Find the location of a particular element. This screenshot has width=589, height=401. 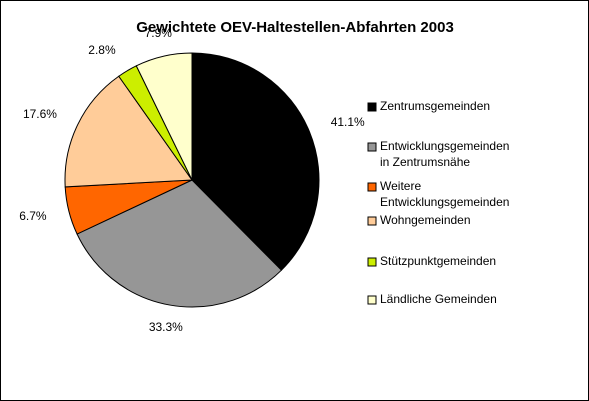

data-label: 2.8% is located at coordinates (102, 50).